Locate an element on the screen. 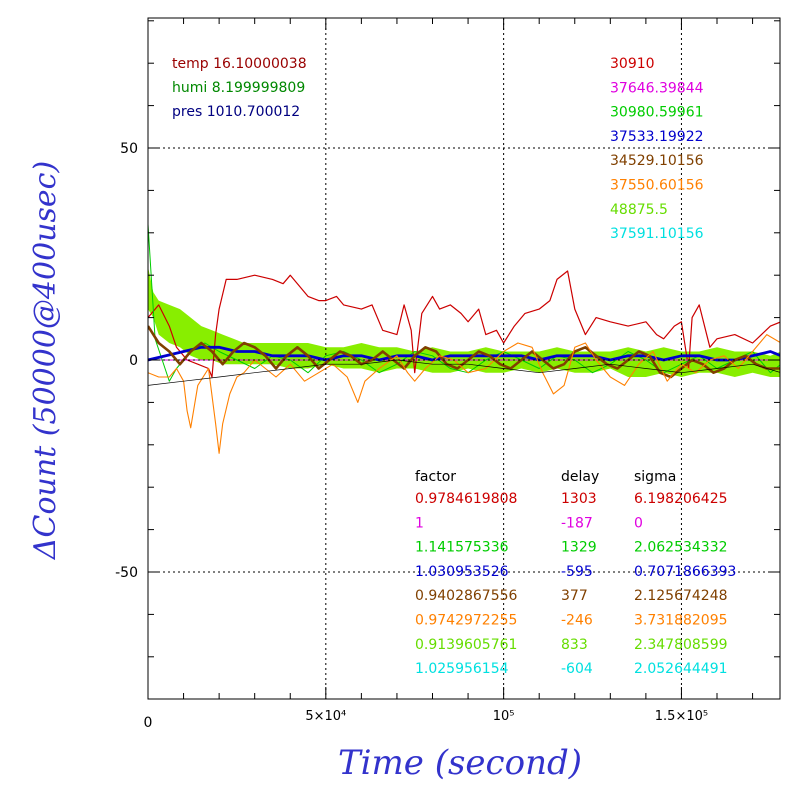 Image resolution: width=797 pixels, height=797 pixels. table-header-delay: delay is located at coordinates (580, 477).